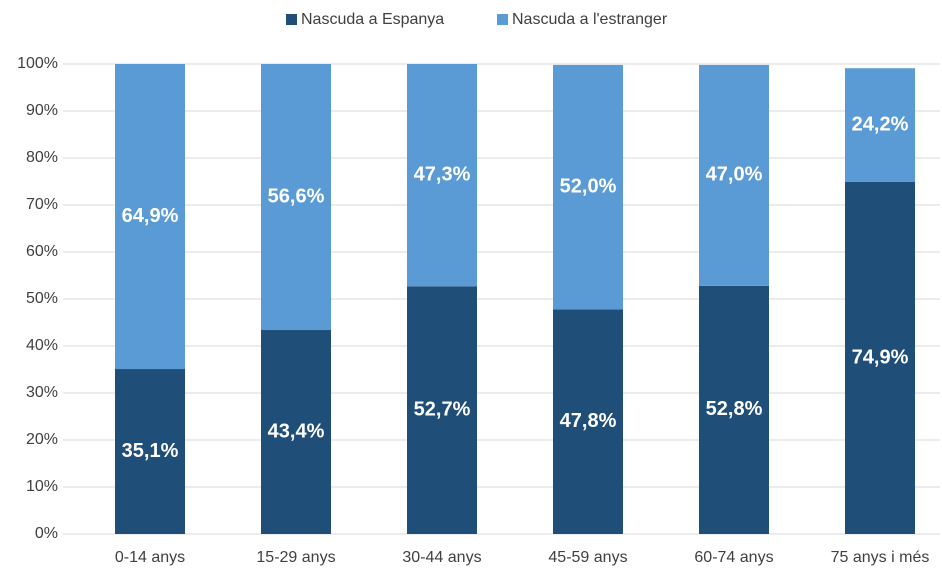 This screenshot has width=942, height=570. I want to click on y-tick-label: 80%, so click(42, 157).